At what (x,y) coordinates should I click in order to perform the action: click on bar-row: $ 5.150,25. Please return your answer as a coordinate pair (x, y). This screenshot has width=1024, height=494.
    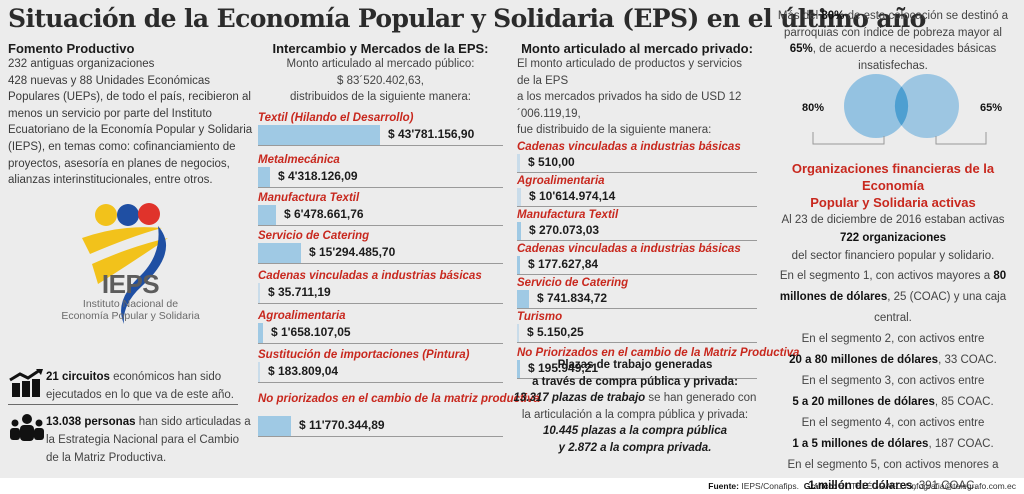
    Looking at the image, I should click on (637, 333).